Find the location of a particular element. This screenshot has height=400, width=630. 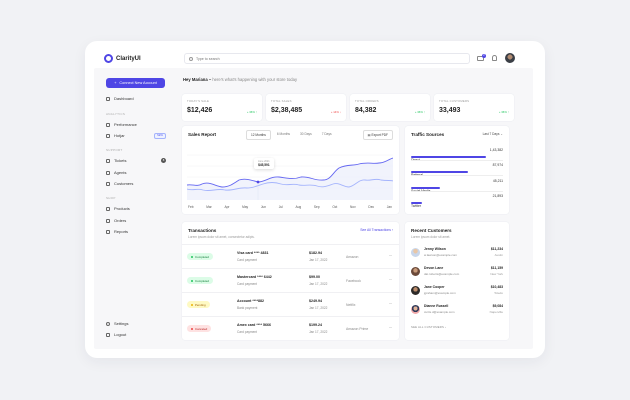

sales-report-title: Sales Report is located at coordinates (202, 134).